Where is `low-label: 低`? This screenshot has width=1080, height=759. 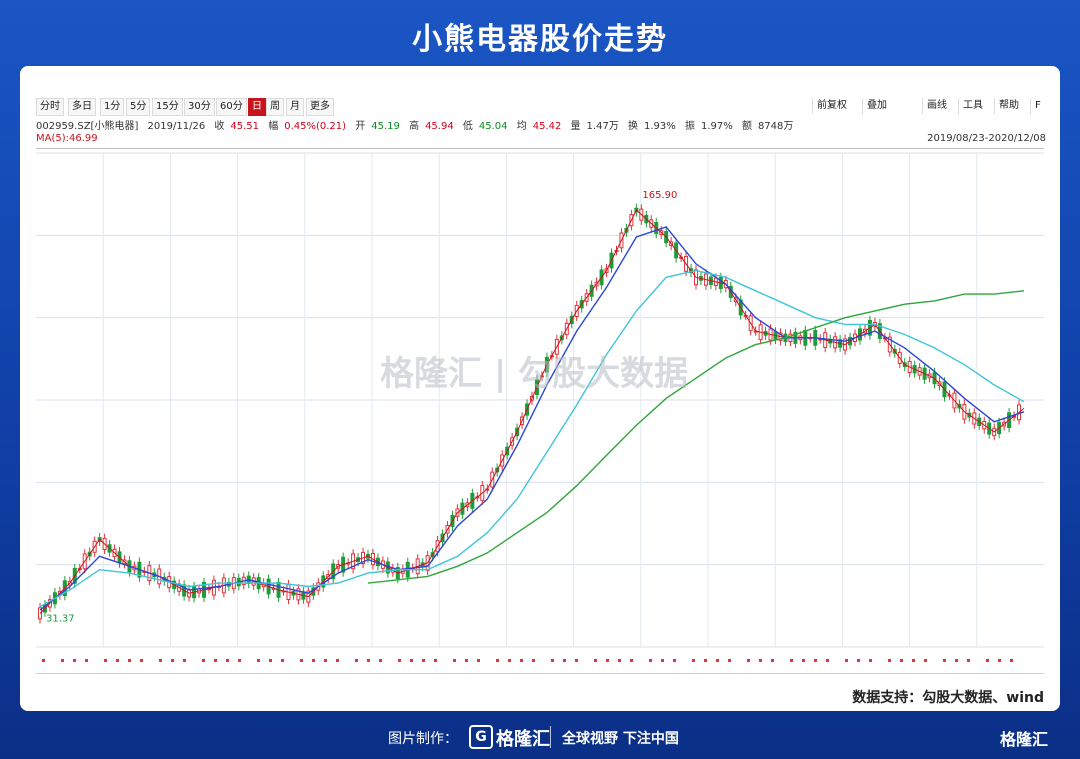
low-label: 低 is located at coordinates (467, 126).